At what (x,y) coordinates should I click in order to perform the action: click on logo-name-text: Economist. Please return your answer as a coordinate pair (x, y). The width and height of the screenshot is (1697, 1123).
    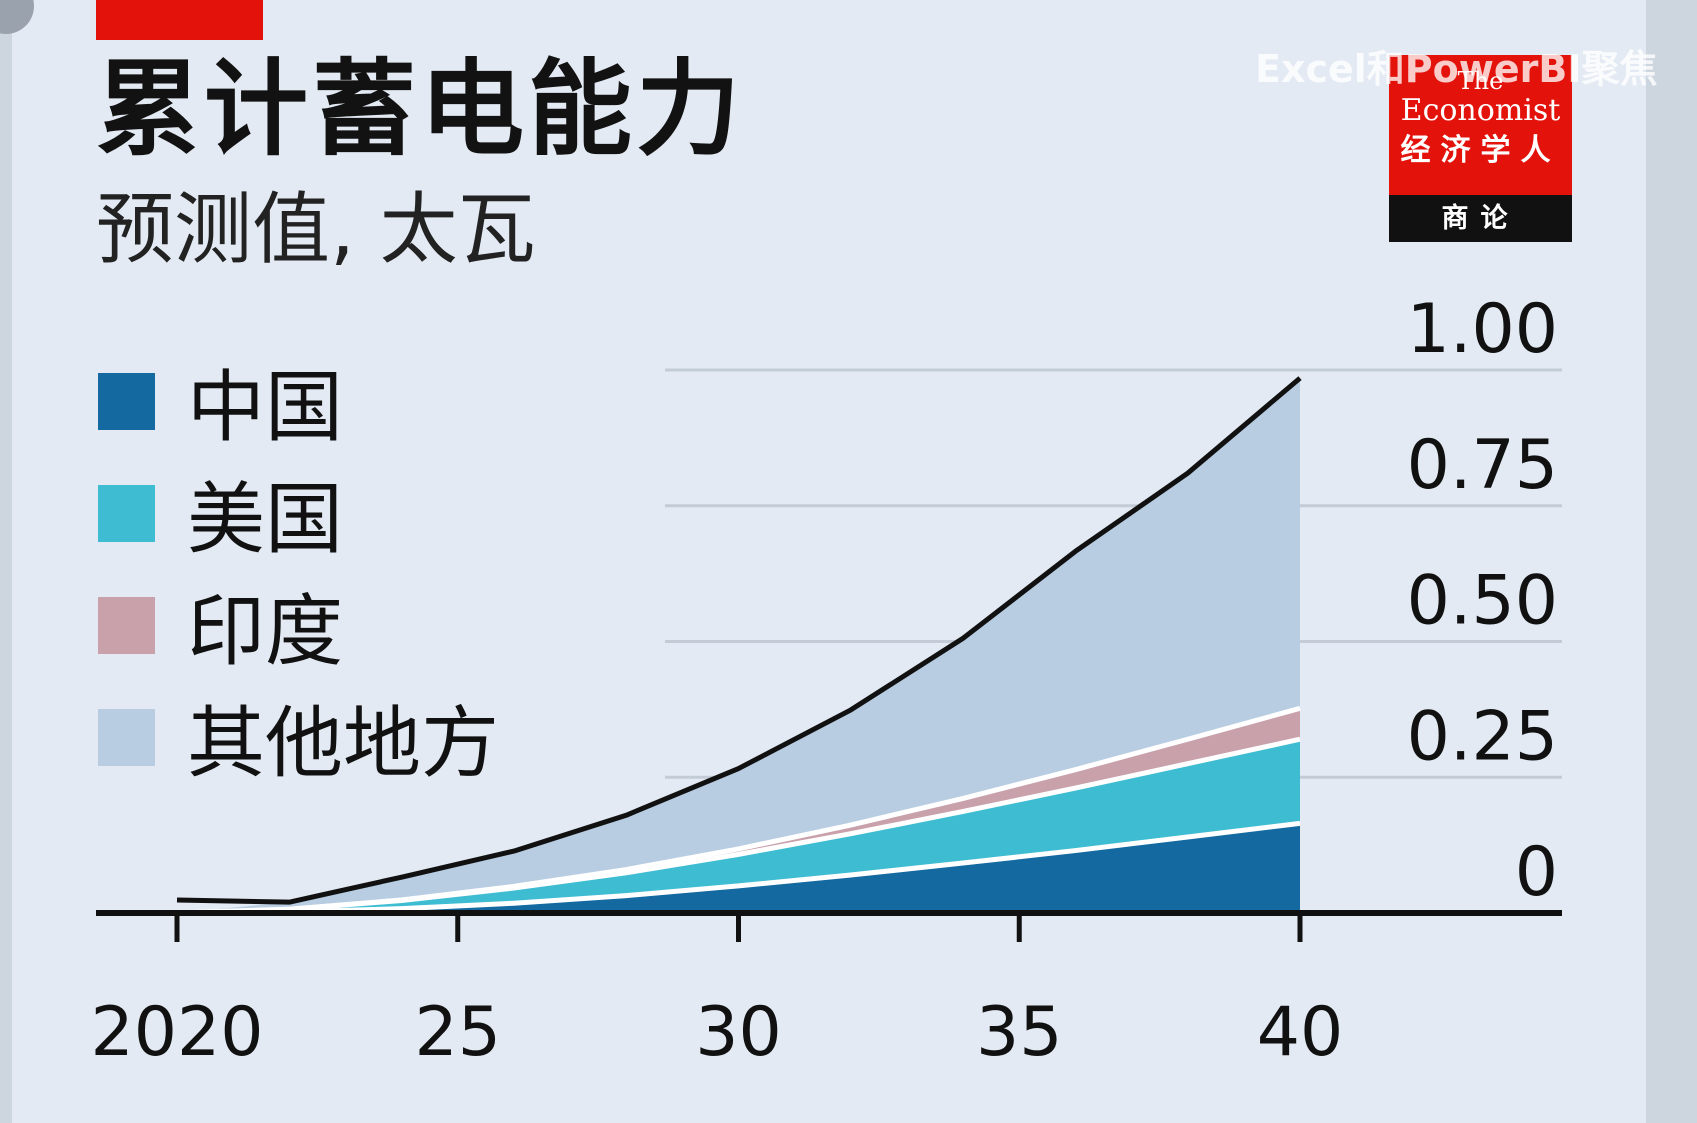
    Looking at the image, I should click on (1480, 110).